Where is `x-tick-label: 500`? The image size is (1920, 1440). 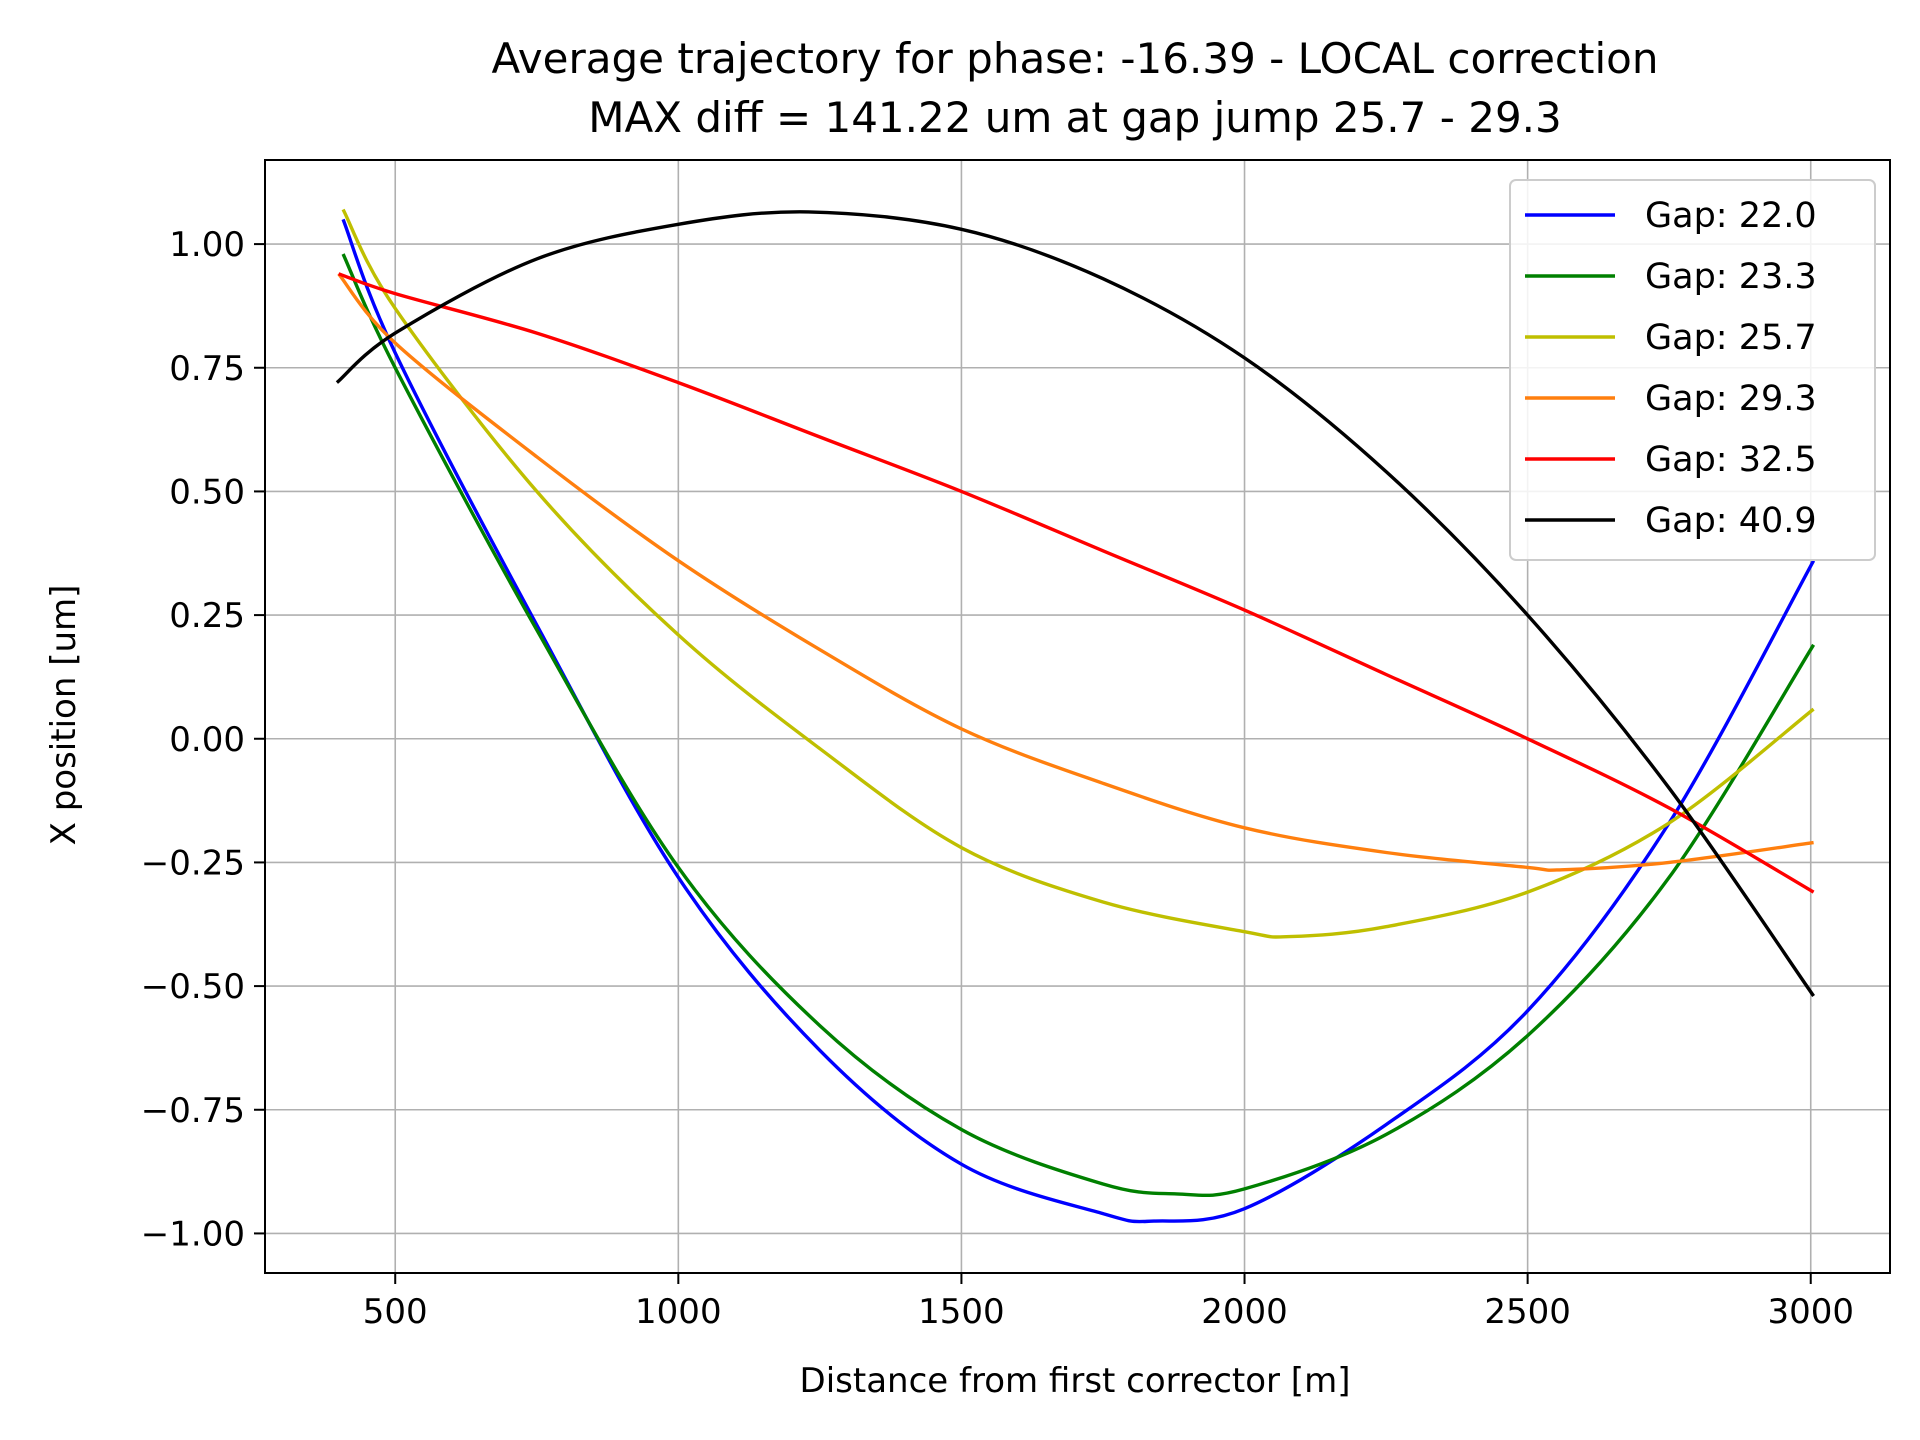
x-tick-label: 500 is located at coordinates (395, 1312).